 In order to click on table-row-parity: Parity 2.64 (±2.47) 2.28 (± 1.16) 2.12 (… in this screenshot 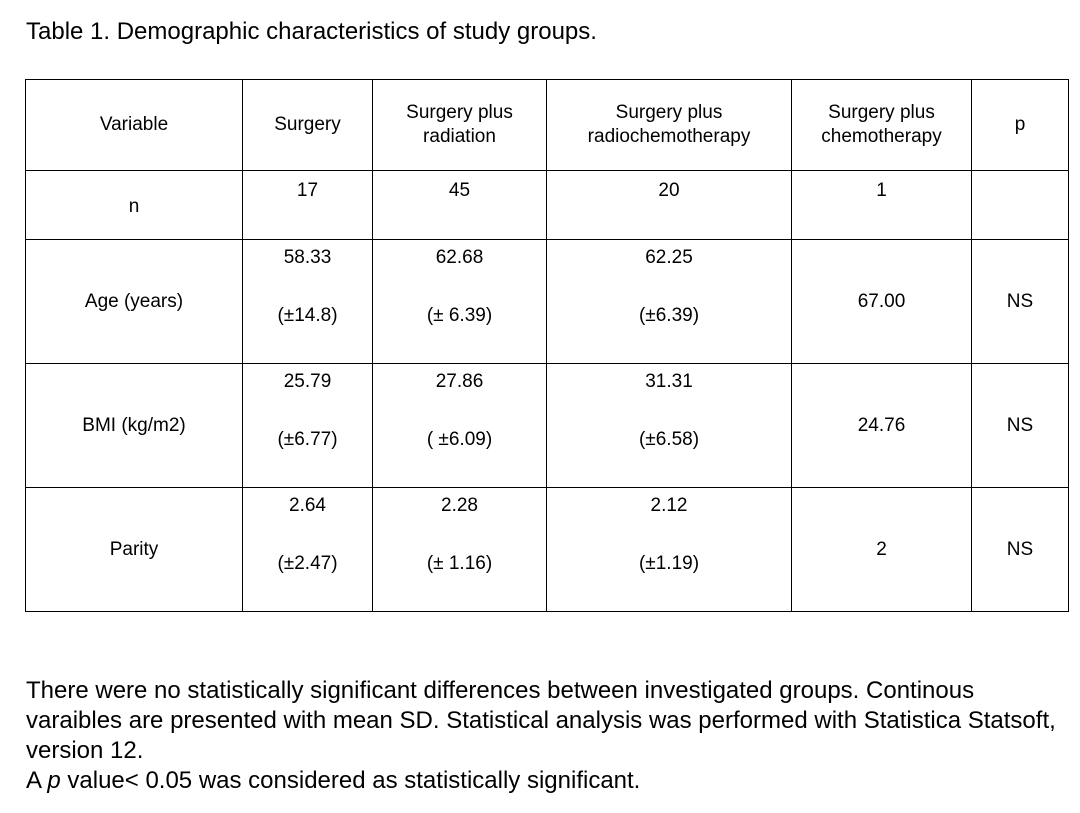, I will do `click(547, 549)`.